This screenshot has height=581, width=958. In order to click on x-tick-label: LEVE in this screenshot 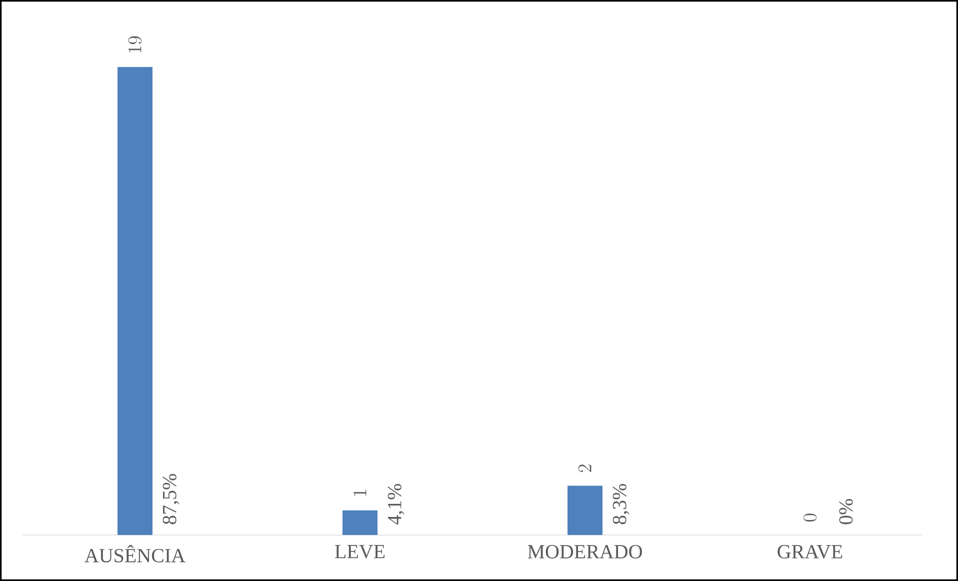, I will do `click(360, 551)`.